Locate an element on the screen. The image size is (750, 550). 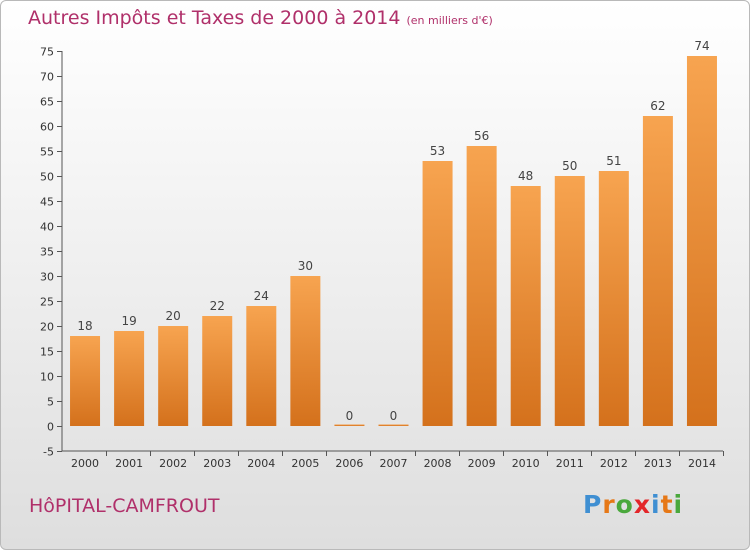
x-tick-label: 2013 is located at coordinates (658, 463).